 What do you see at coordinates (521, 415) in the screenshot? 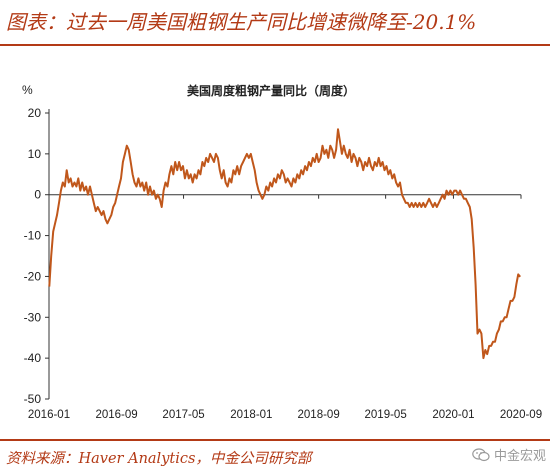
I see `x-tick-label: 2020-09` at bounding box center [521, 415].